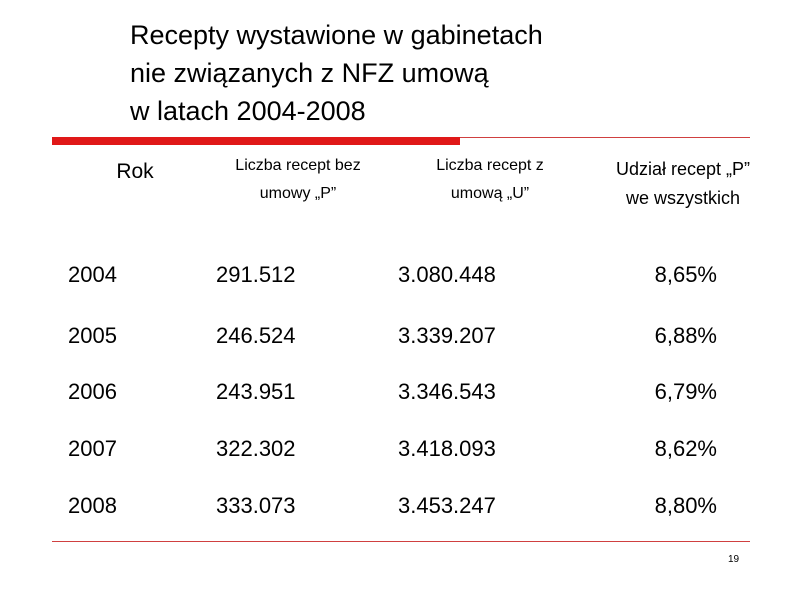 The height and width of the screenshot is (600, 800). I want to click on table-cell: 2008, so click(92, 505).